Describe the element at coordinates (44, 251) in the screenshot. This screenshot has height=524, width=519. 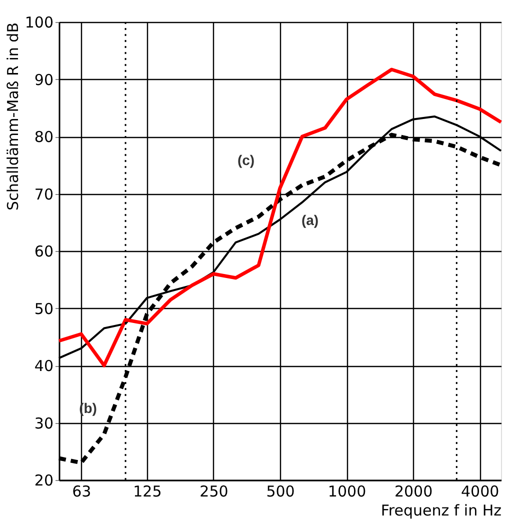
I see `y-tick-label: 60` at that location.